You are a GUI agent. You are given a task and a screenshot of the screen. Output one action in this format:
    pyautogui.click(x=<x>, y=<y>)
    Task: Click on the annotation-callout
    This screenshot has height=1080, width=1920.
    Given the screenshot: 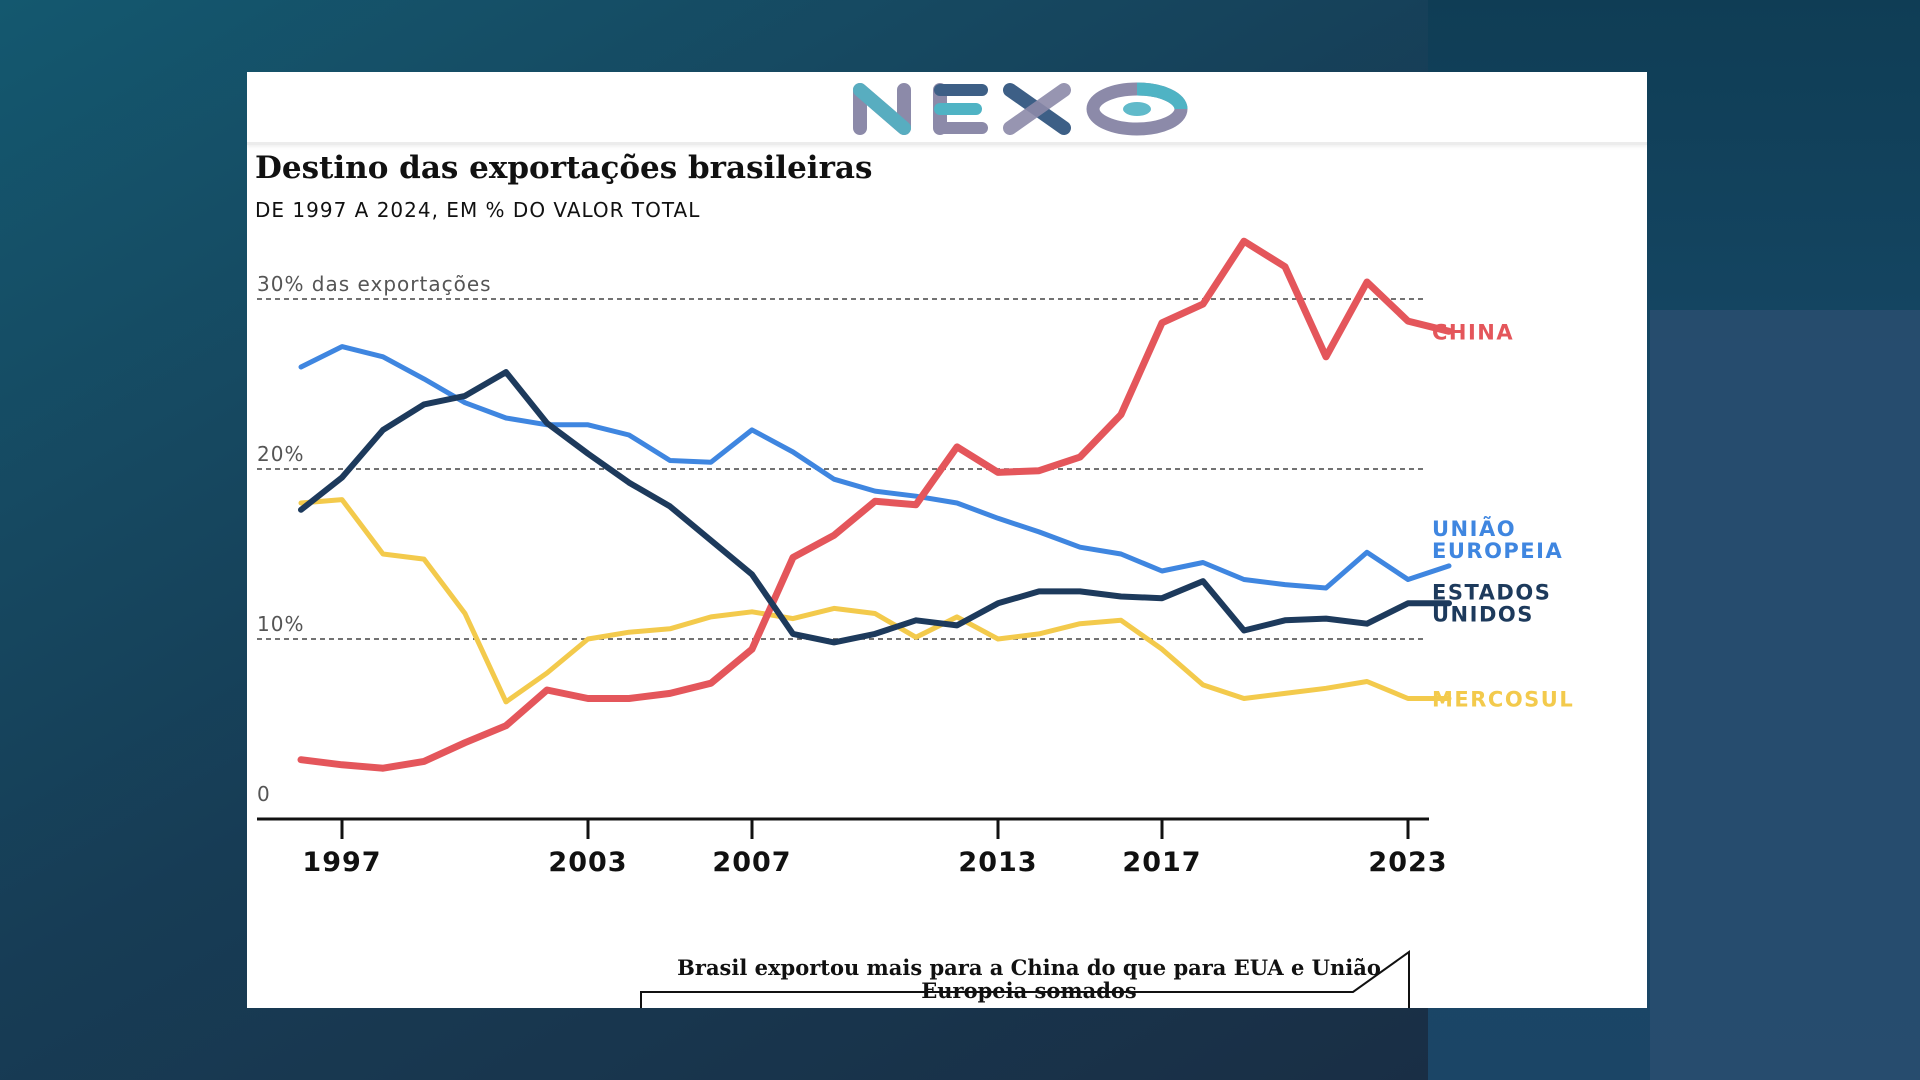 What is the action you would take?
    pyautogui.click(x=1029, y=963)
    